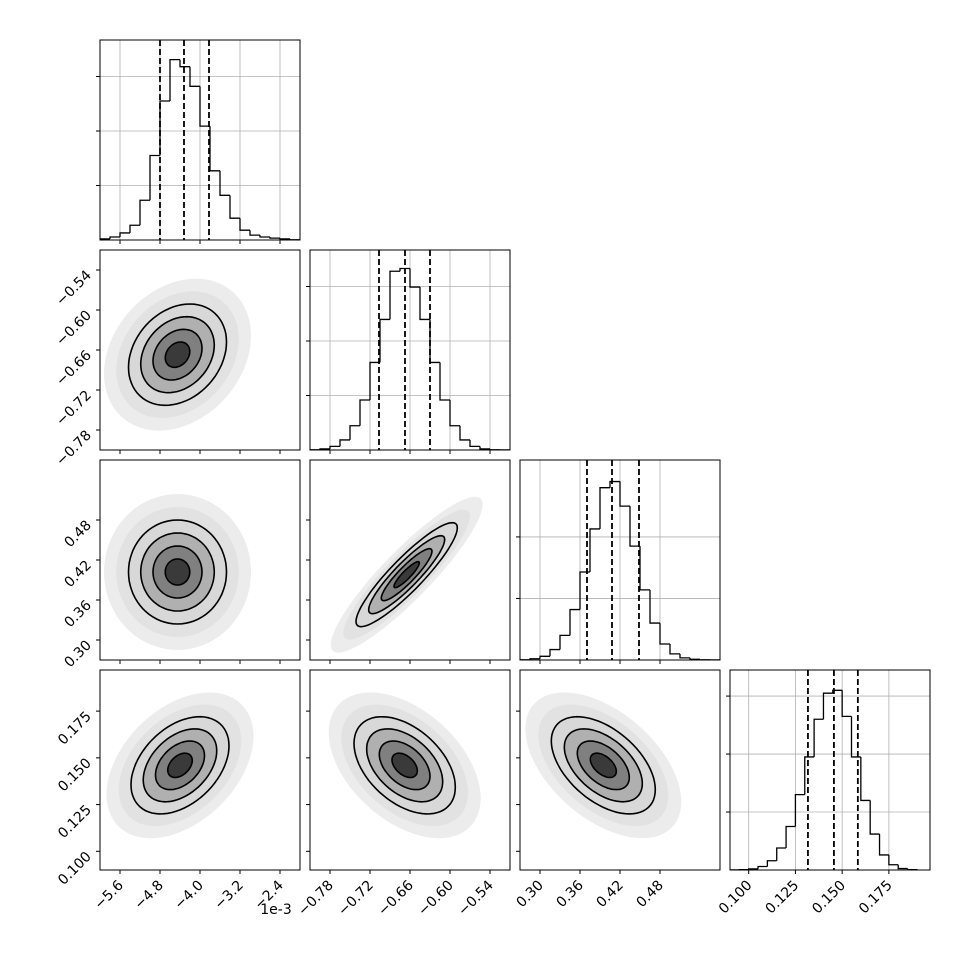  I want to click on y-tick-label: 0.48, so click(77, 534).